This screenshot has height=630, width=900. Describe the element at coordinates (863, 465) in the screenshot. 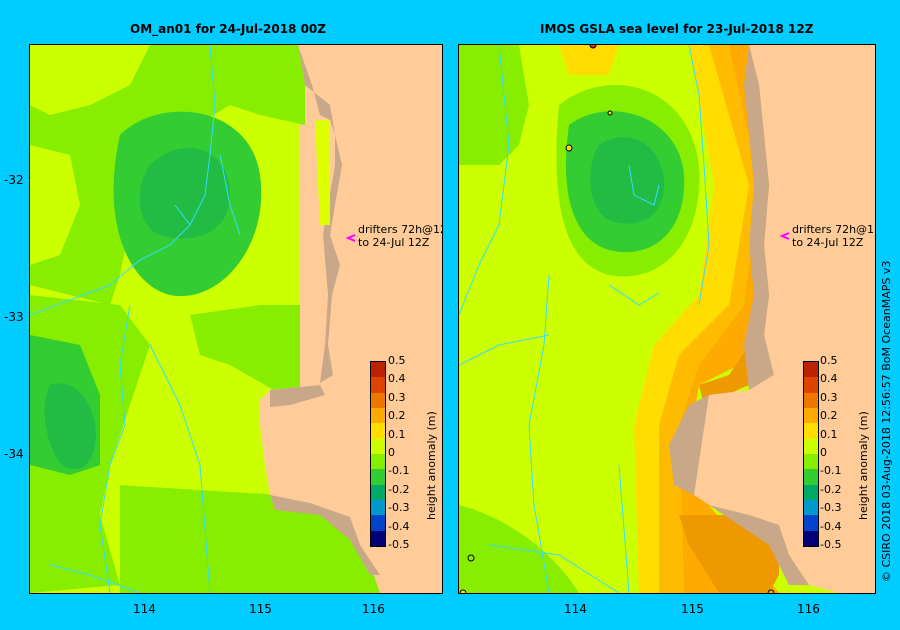

I see `colorbar-right-label: height anomaly (m)` at that location.